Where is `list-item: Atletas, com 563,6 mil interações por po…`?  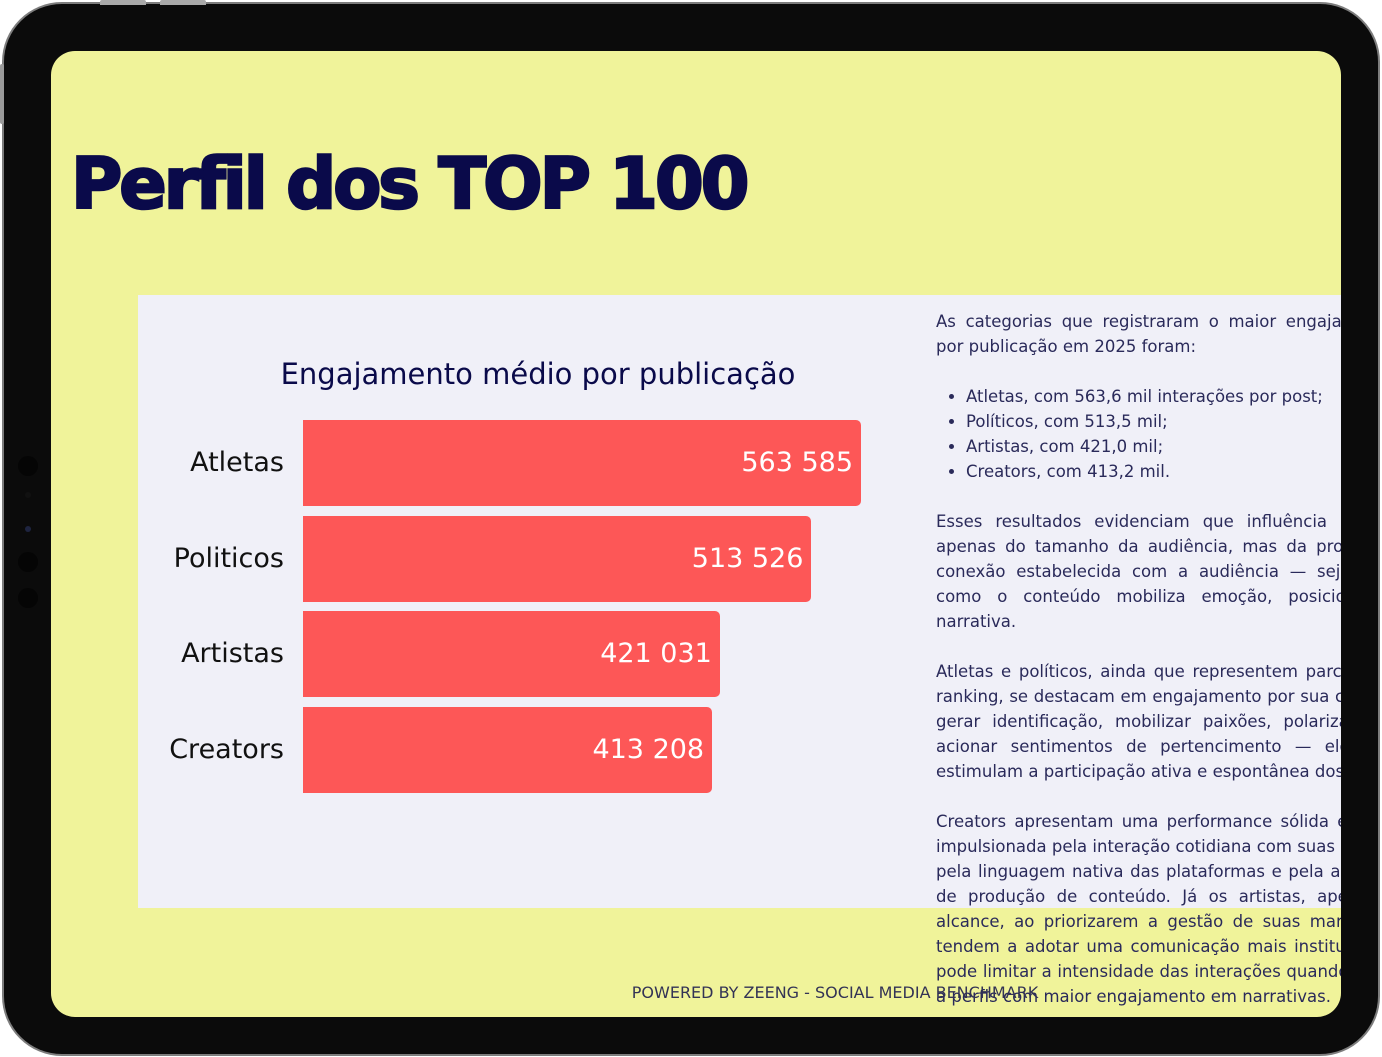 list-item: Atletas, com 563,6 mil interações por po… is located at coordinates (1153, 396).